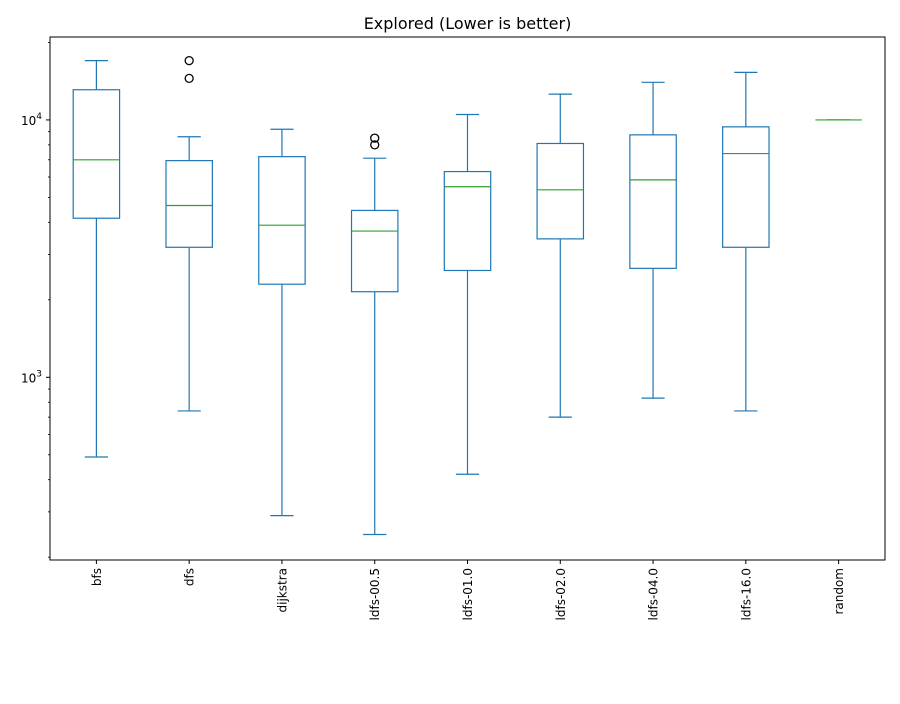  I want to click on box-group-bfs, so click(96, 259).